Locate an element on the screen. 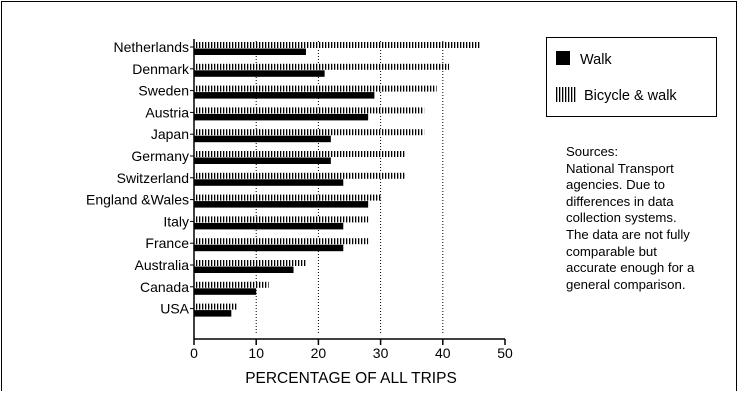 The height and width of the screenshot is (396, 738). bar-bicycle-walk-england-wales is located at coordinates (287, 197).